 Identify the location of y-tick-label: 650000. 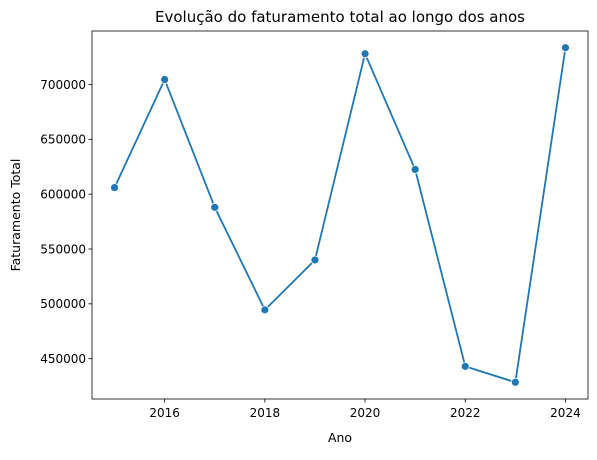
(63, 140).